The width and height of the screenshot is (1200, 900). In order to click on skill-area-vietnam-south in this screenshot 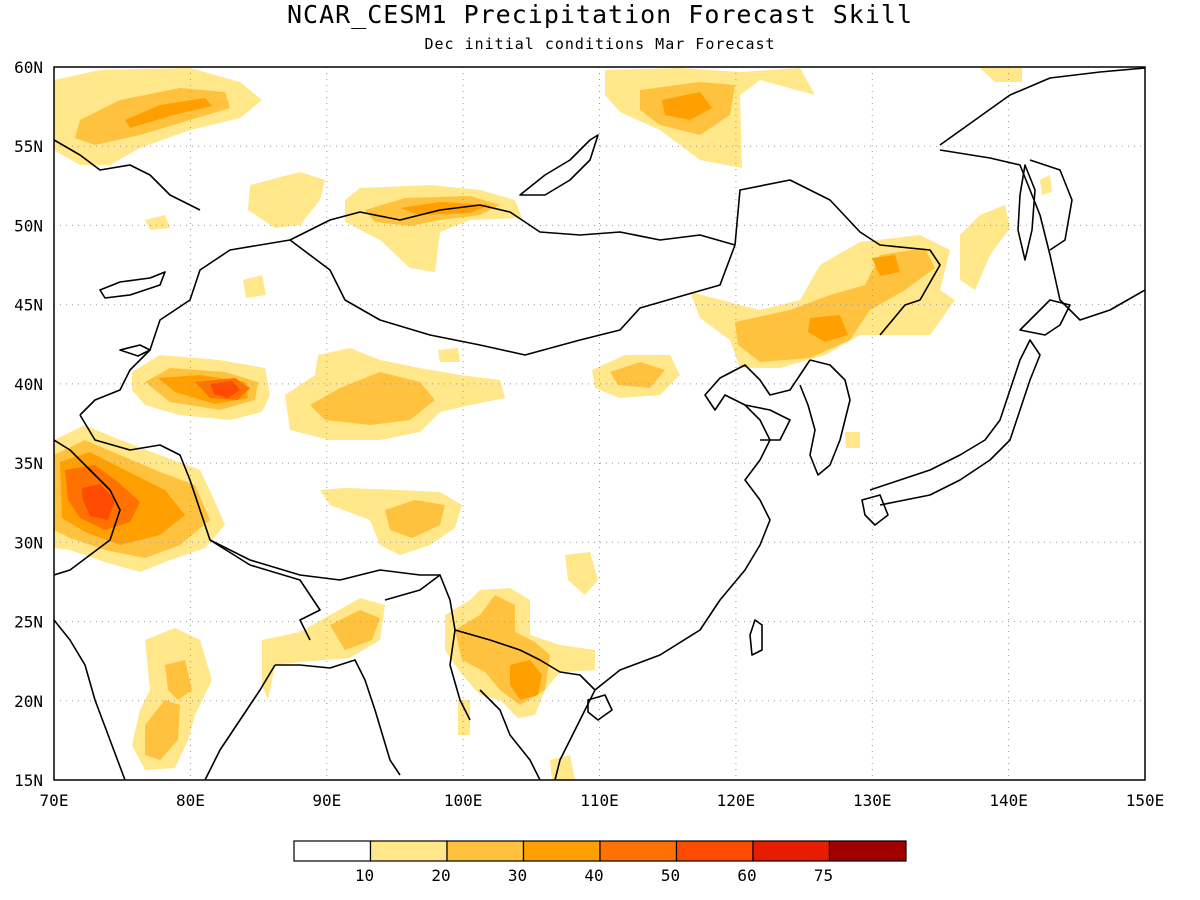, I will do `click(562, 767)`.